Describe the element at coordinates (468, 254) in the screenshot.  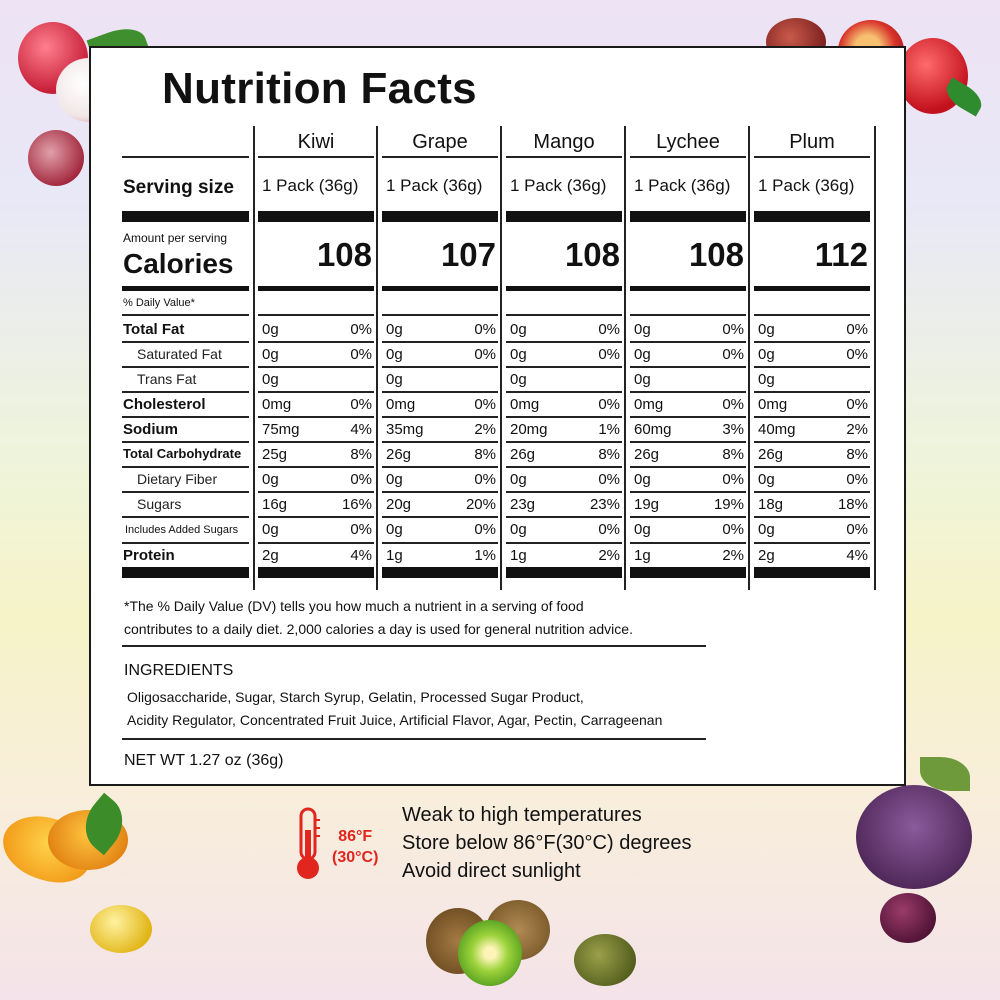
I see `calories-value: 107` at that location.